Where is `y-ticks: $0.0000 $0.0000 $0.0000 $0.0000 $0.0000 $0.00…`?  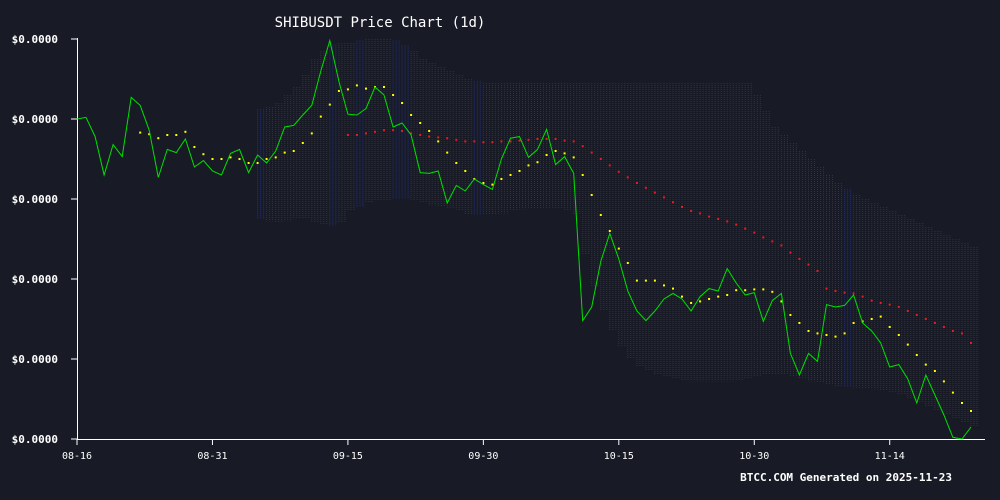 y-ticks: $0.0000 $0.0000 $0.0000 $0.0000 $0.0000 $0.00… is located at coordinates (44, 239).